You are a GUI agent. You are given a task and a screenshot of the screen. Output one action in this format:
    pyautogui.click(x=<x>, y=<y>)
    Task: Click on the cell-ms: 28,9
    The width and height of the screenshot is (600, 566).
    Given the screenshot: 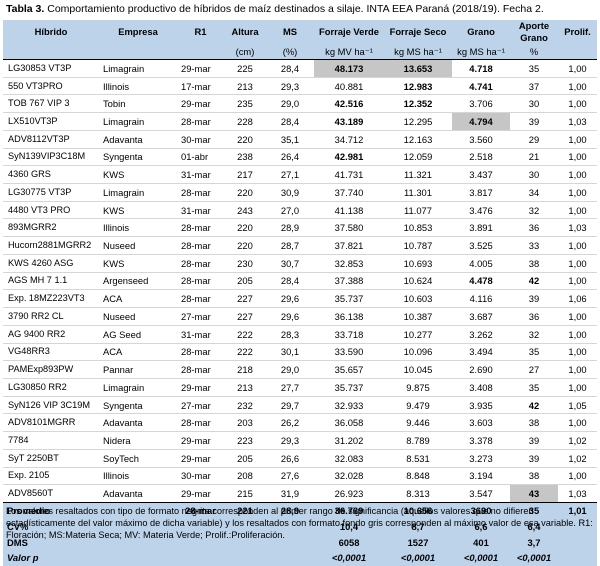 What is the action you would take?
    pyautogui.click(x=290, y=227)
    